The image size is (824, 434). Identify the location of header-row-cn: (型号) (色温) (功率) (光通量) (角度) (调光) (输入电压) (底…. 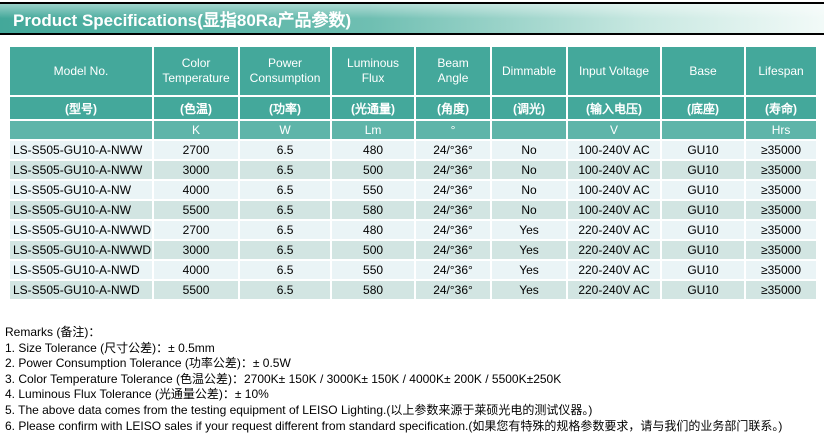
(413, 108).